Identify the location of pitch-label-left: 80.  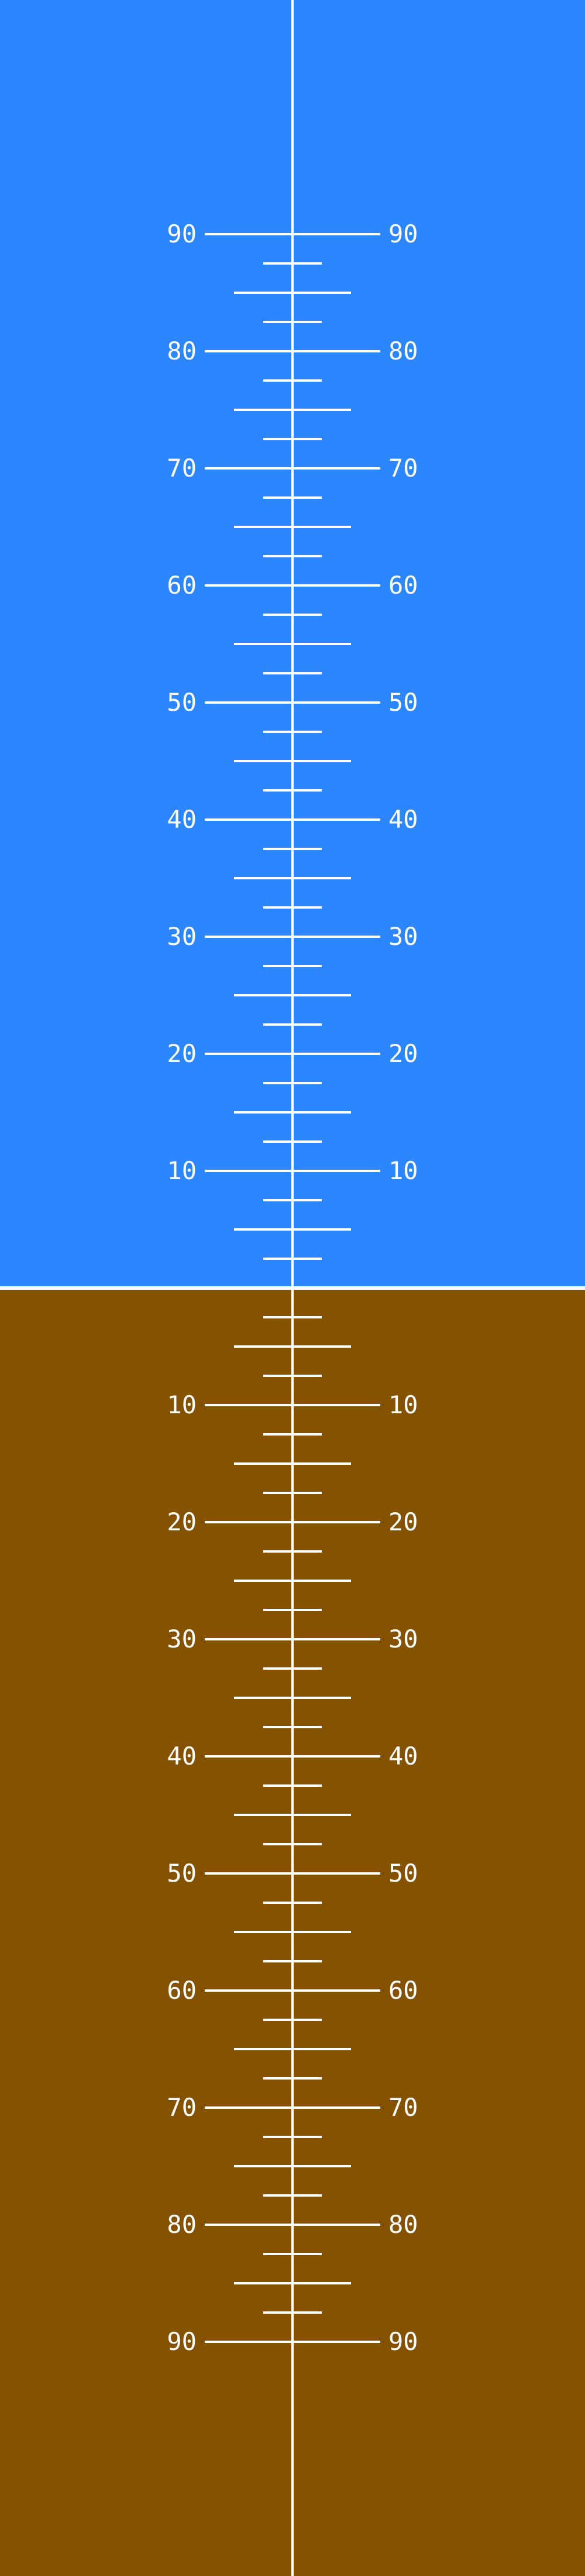
(182, 351).